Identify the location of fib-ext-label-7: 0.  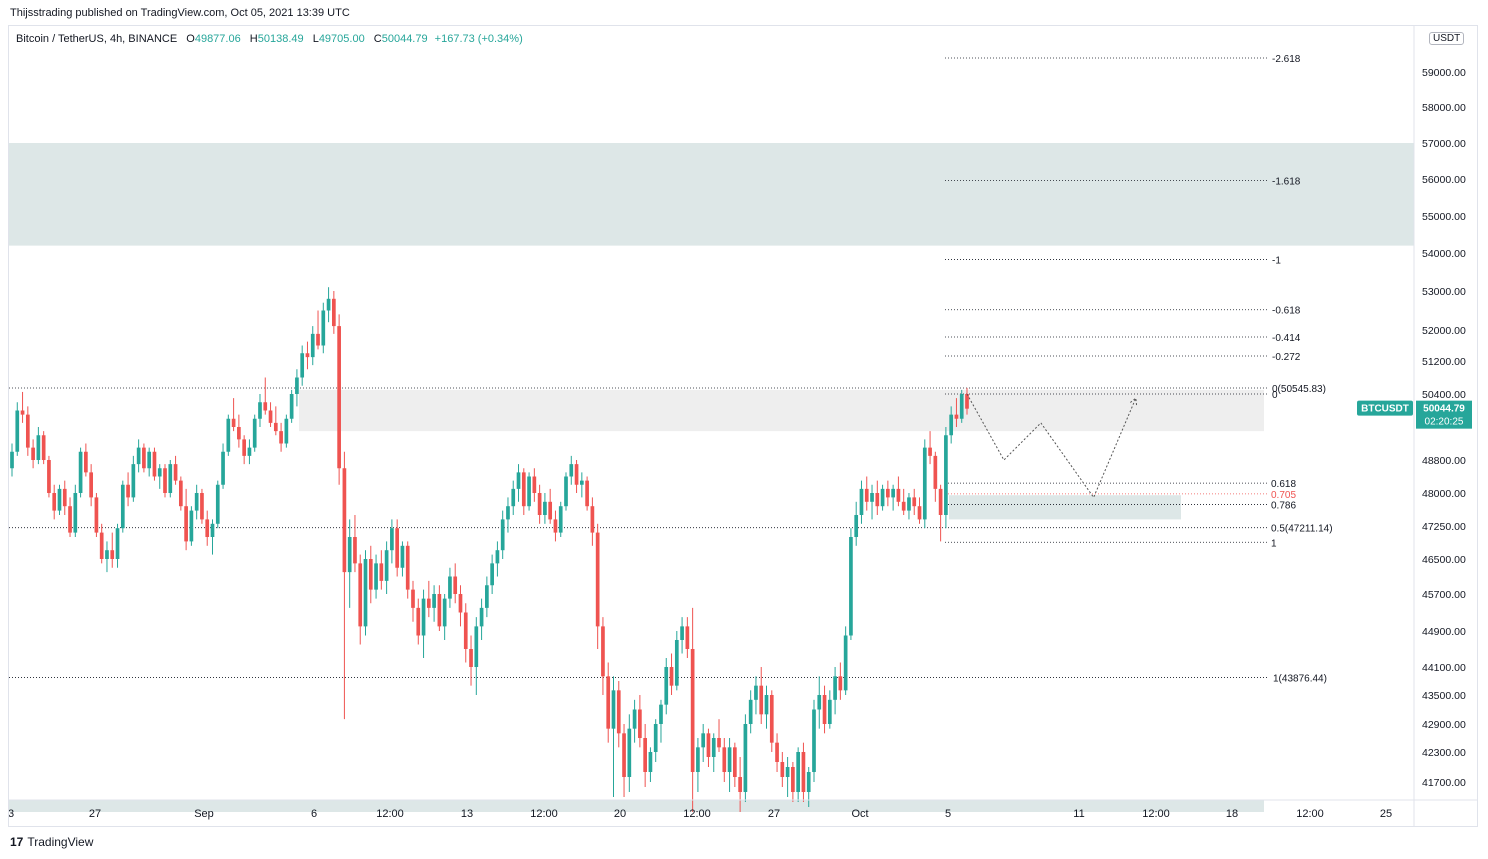
(1275, 395).